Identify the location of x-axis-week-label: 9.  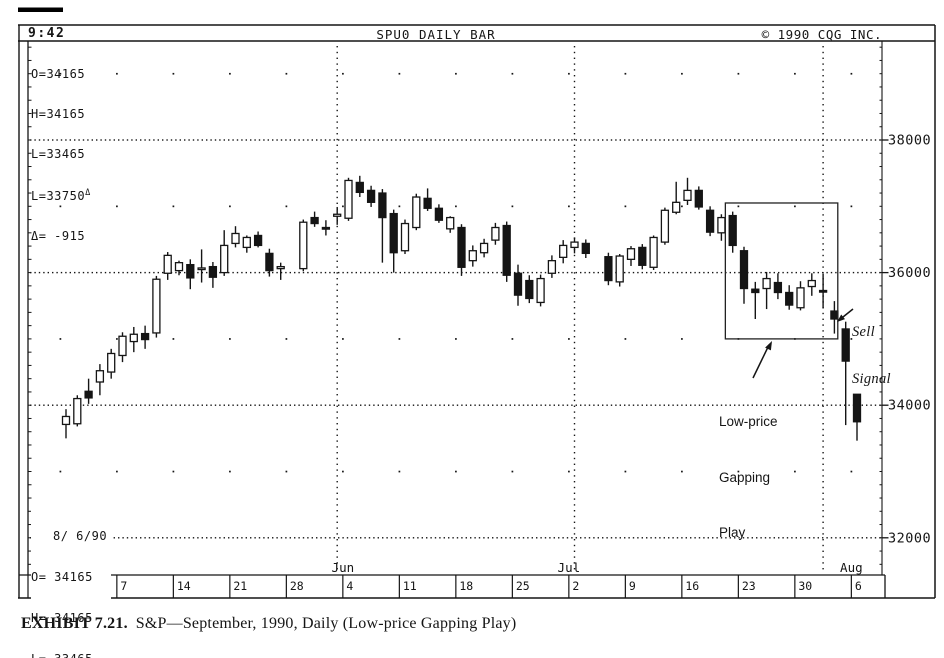
(632, 586).